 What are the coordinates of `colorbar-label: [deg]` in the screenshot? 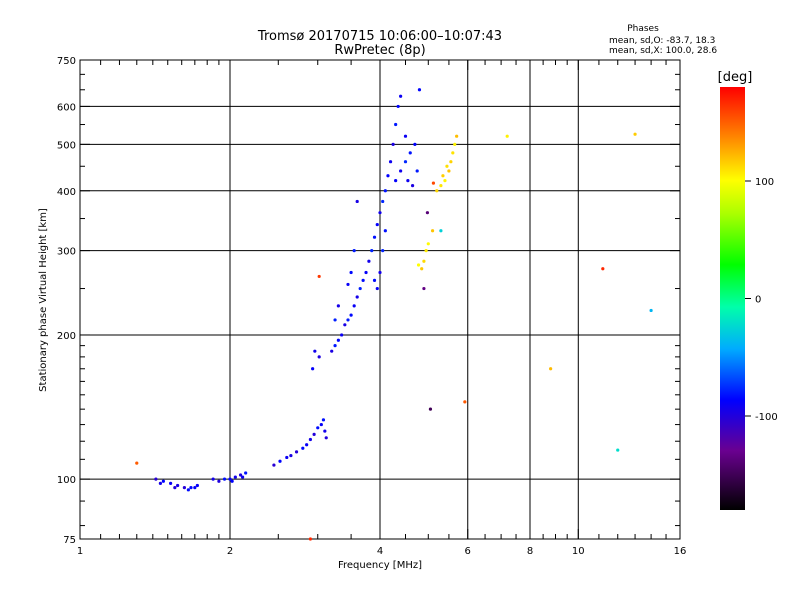 It's located at (735, 77).